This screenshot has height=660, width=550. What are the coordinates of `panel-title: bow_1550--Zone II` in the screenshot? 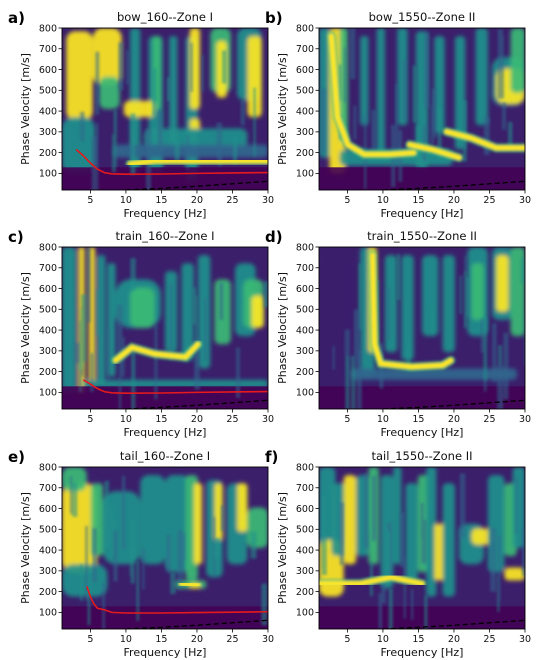 It's located at (422, 17).